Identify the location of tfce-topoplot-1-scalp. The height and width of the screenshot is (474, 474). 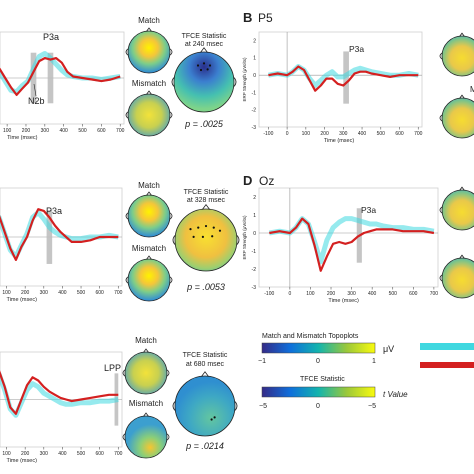
(204, 82).